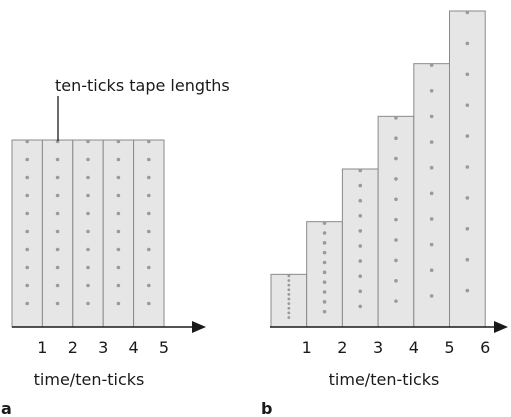 The width and height of the screenshot is (511, 417). What do you see at coordinates (42, 347) in the screenshot?
I see `tick-label-a-1: 1` at bounding box center [42, 347].